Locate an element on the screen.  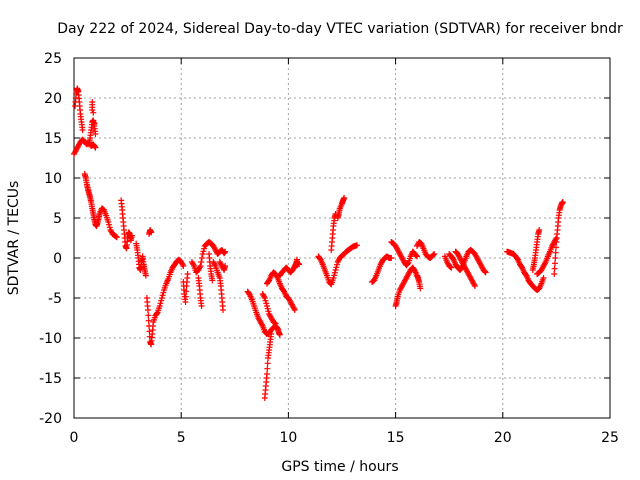
x-tick-label: 15 is located at coordinates (396, 438).